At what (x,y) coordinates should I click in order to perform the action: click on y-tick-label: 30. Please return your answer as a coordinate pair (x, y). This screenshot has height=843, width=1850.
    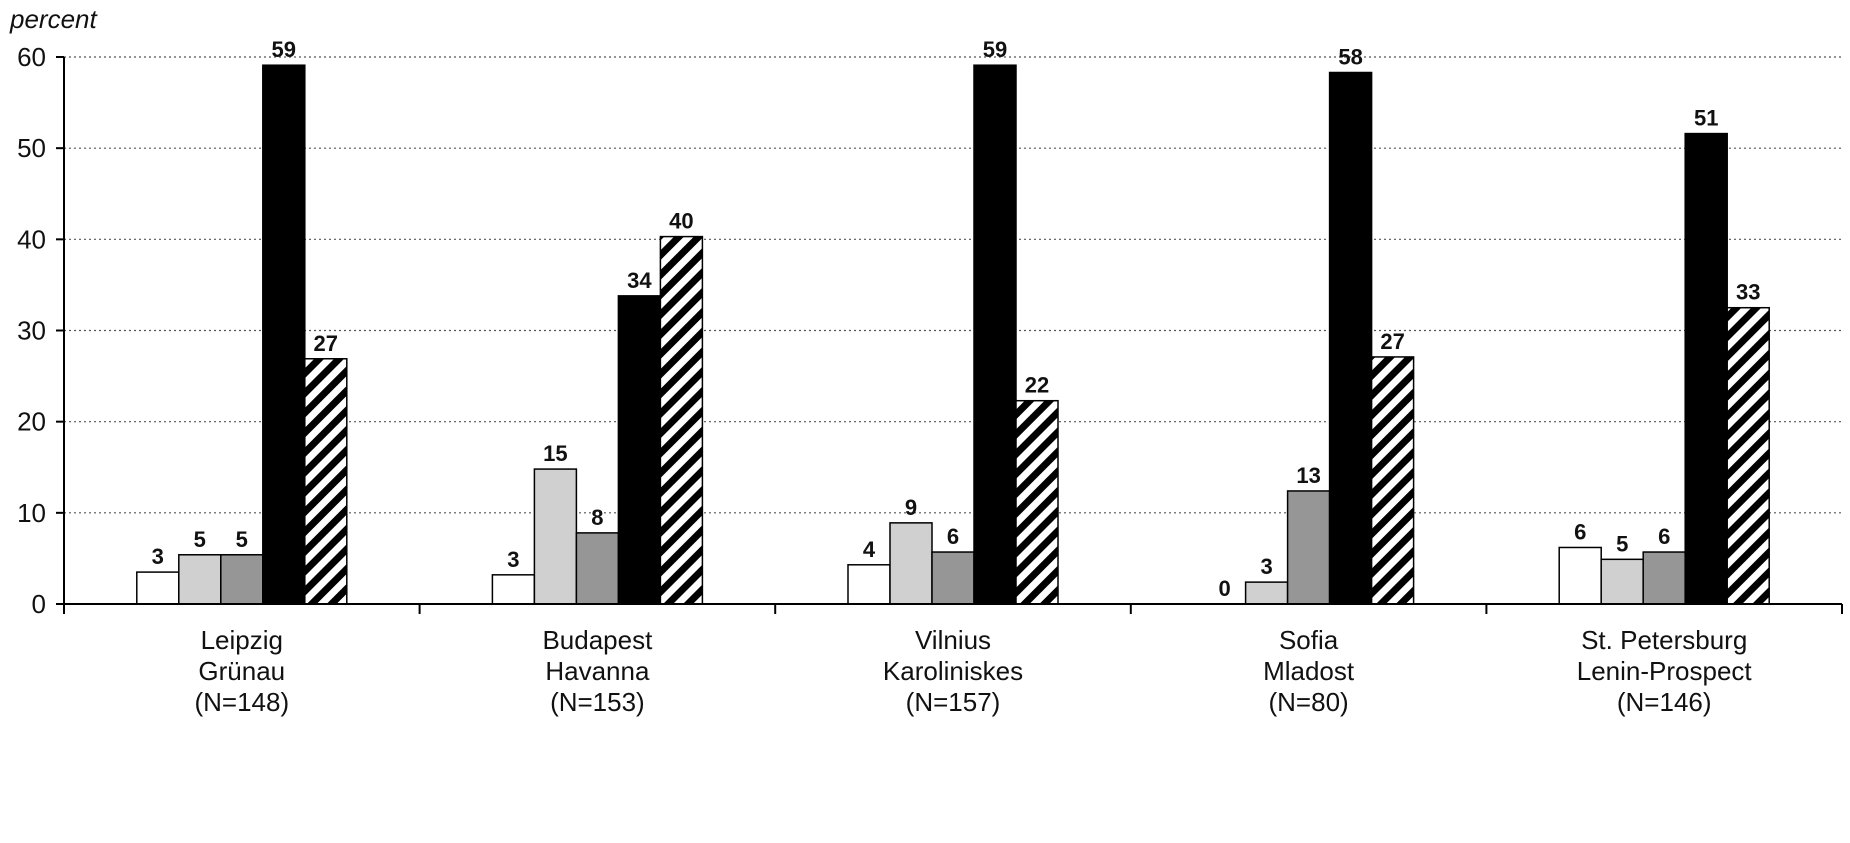
    Looking at the image, I should click on (31, 331).